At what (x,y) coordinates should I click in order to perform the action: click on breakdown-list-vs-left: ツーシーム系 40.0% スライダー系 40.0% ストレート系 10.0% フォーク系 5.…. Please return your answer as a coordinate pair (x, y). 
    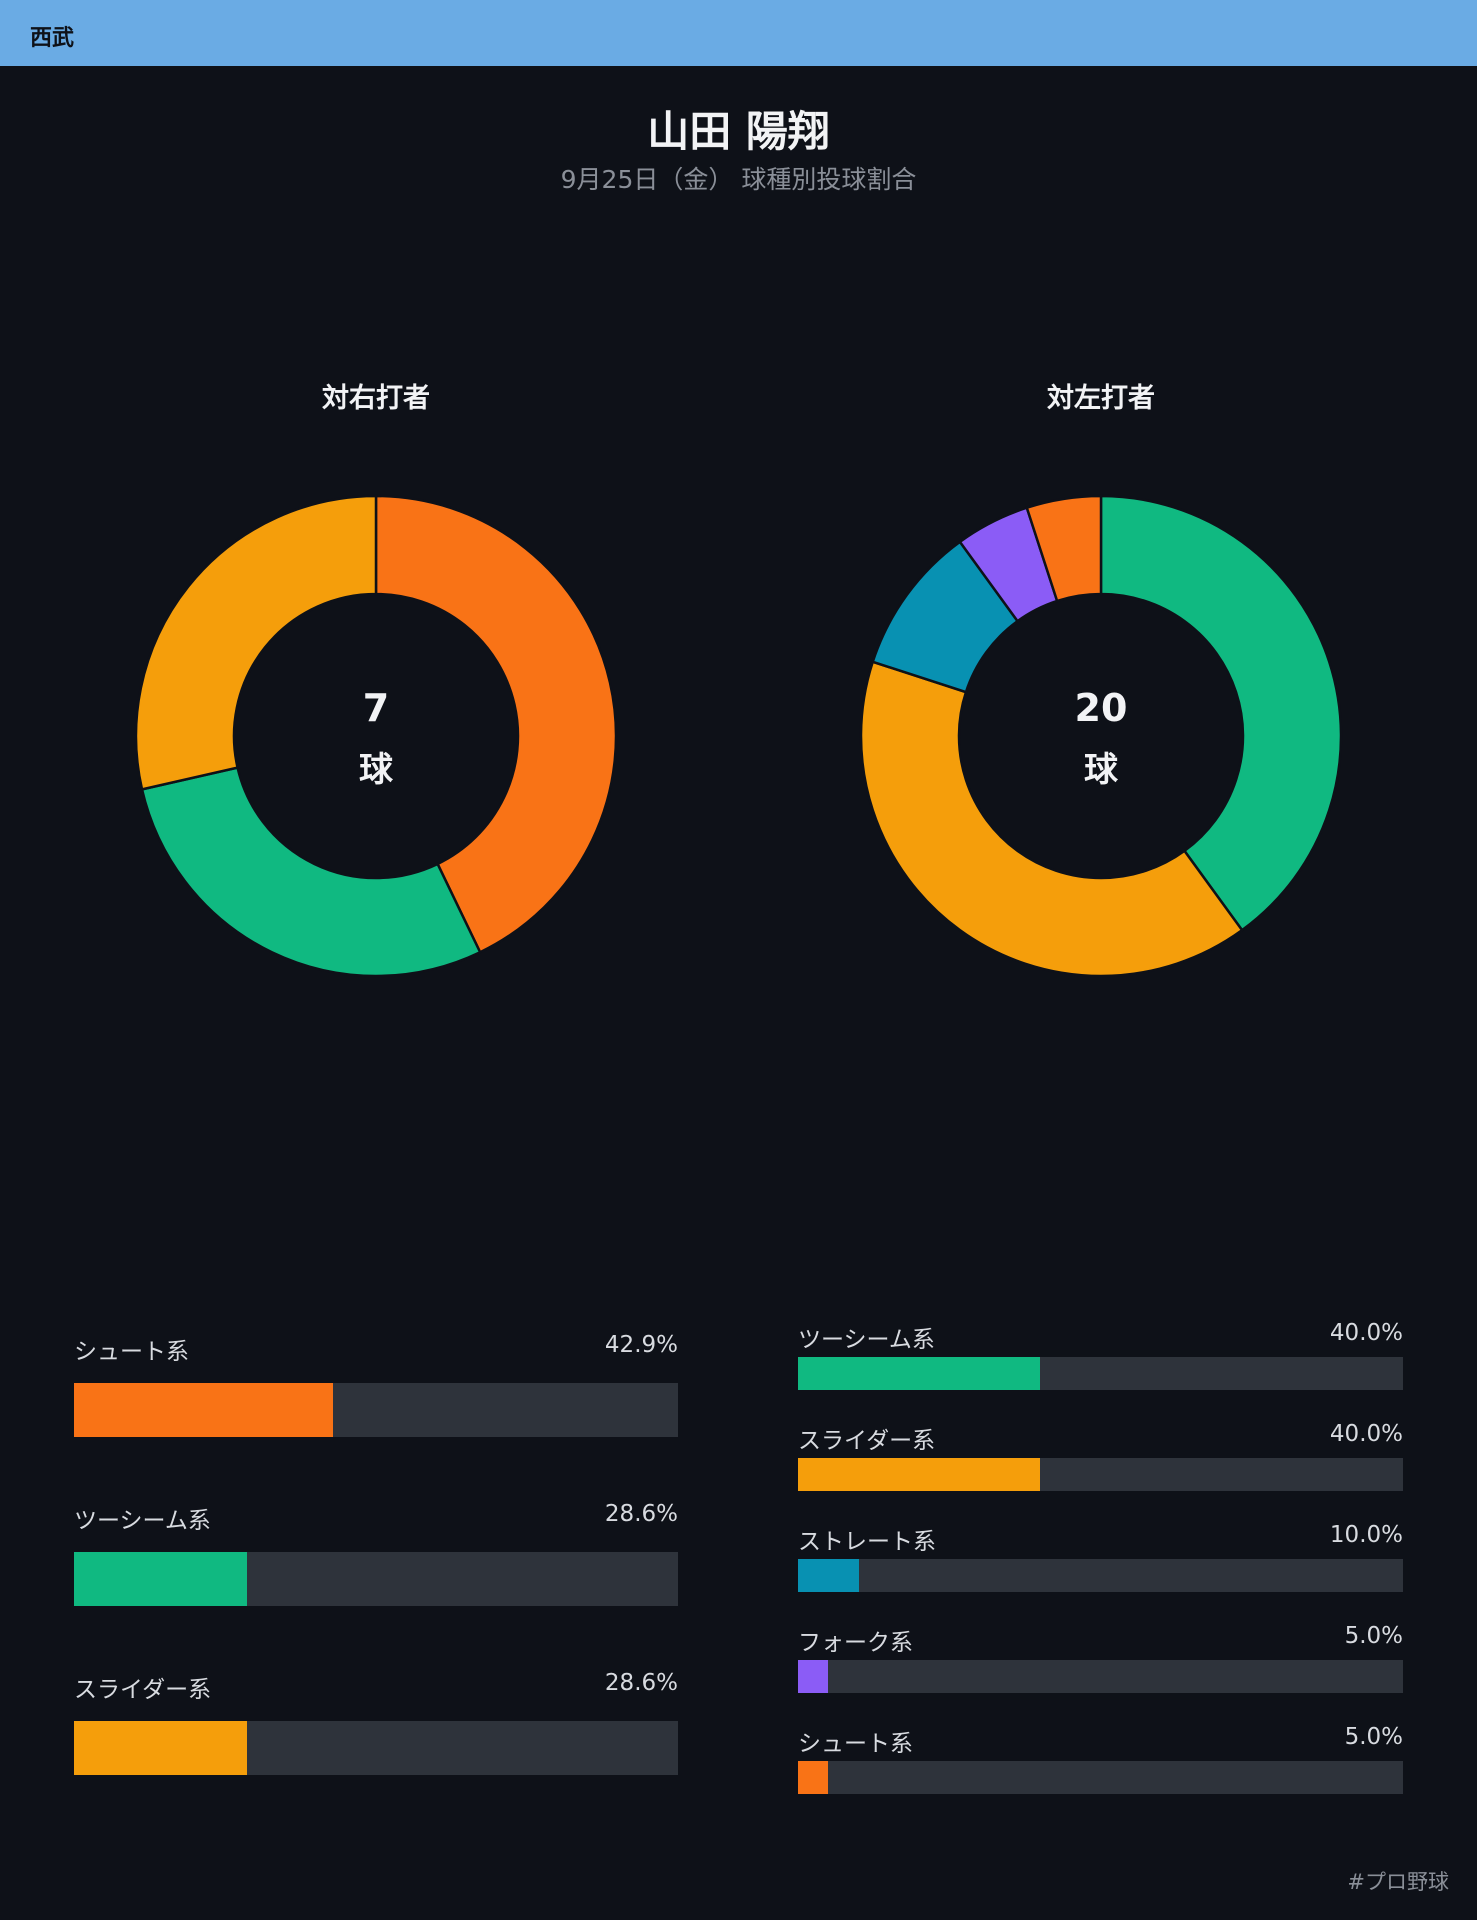
    Looking at the image, I should click on (1100, 1560).